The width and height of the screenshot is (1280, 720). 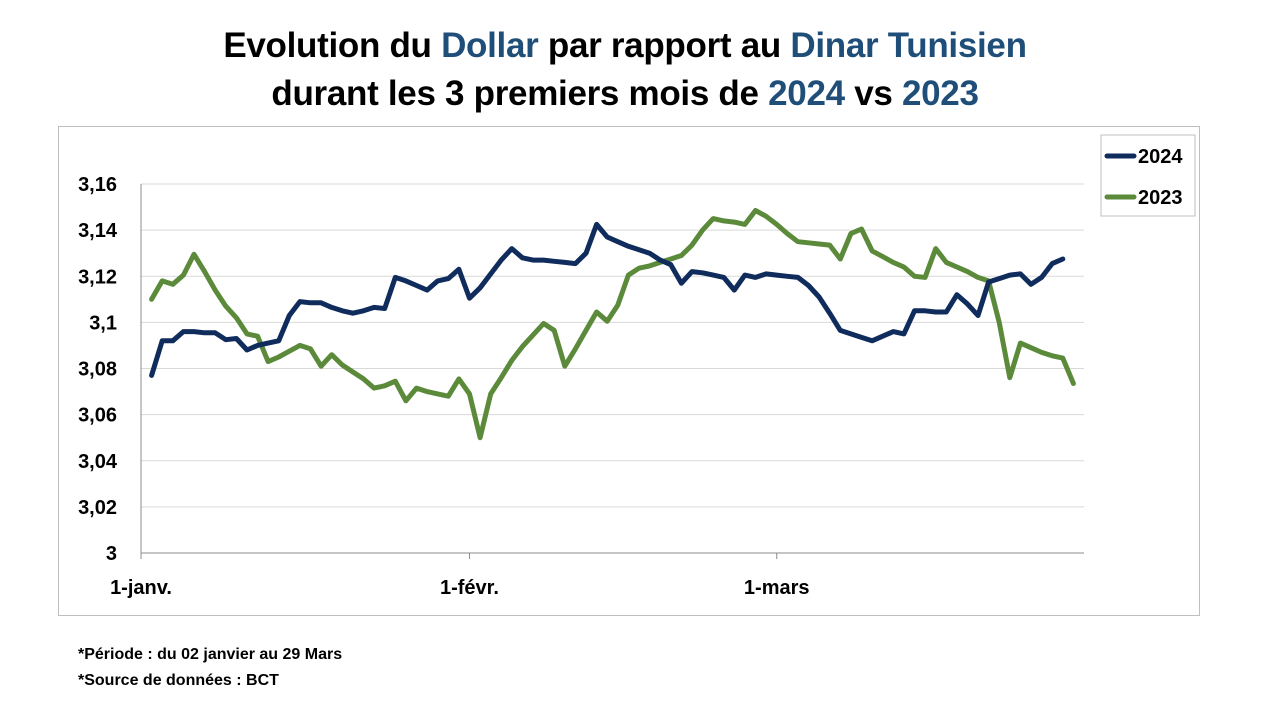 What do you see at coordinates (490, 45) in the screenshot?
I see `title-highlight-dollar: Dollar` at bounding box center [490, 45].